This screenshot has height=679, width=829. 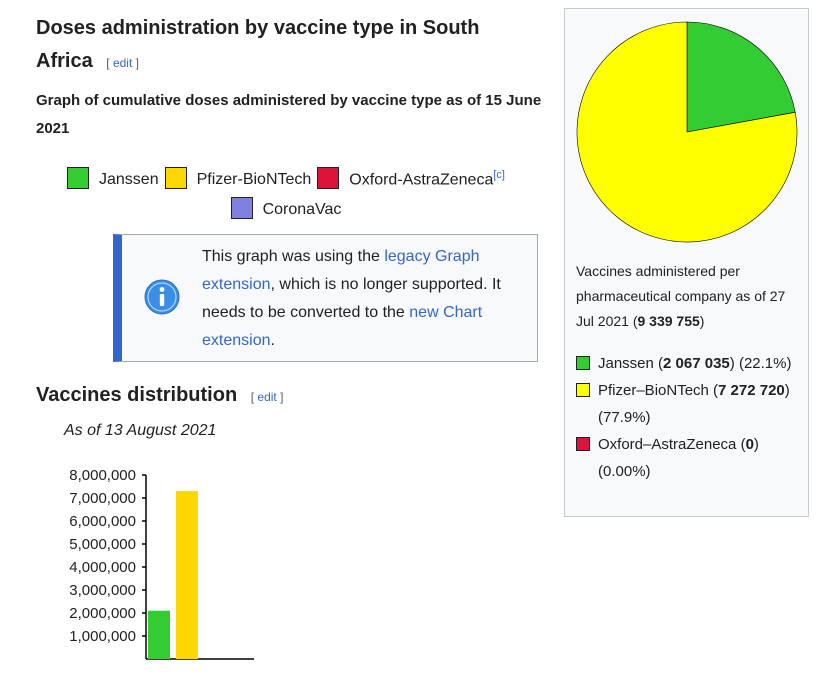 I want to click on y-tick-label: 2,000,000, so click(x=102, y=613).